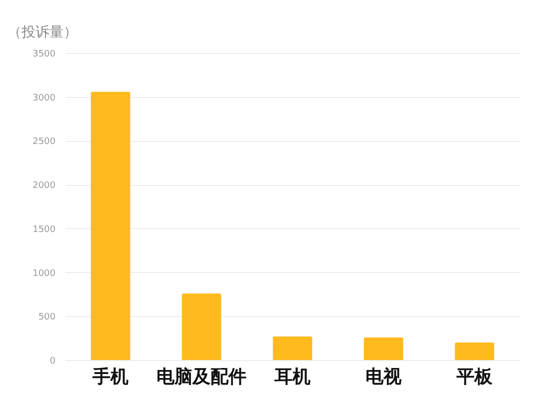 The image size is (550, 413). Describe the element at coordinates (44, 186) in the screenshot. I see `y-tick-label: 2000` at that location.